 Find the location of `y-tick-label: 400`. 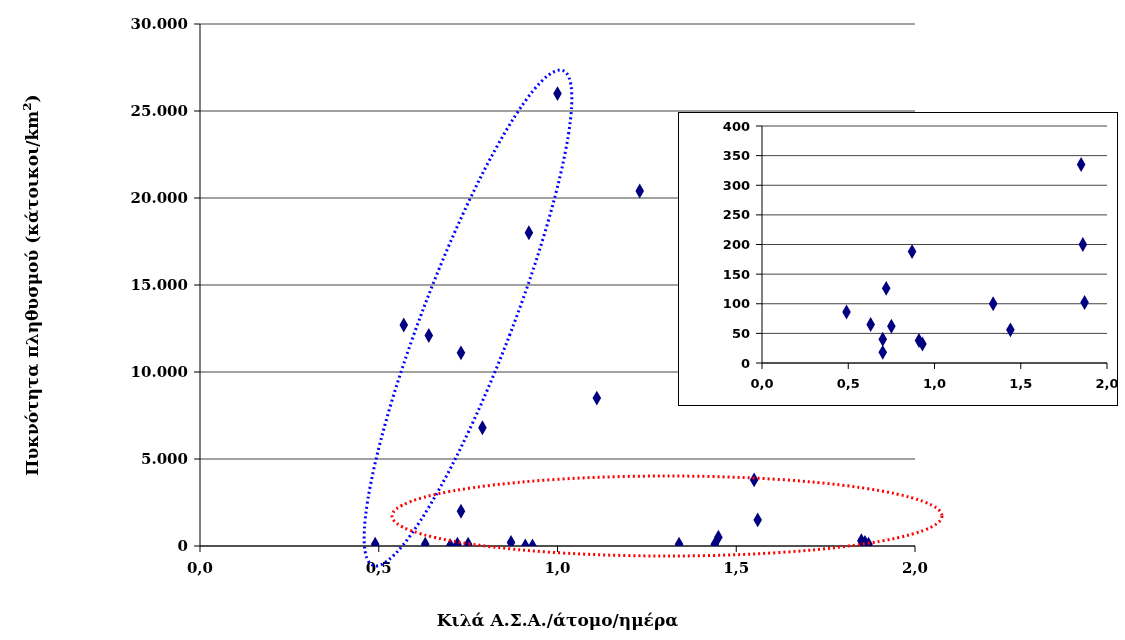

y-tick-label: 400 is located at coordinates (736, 126).